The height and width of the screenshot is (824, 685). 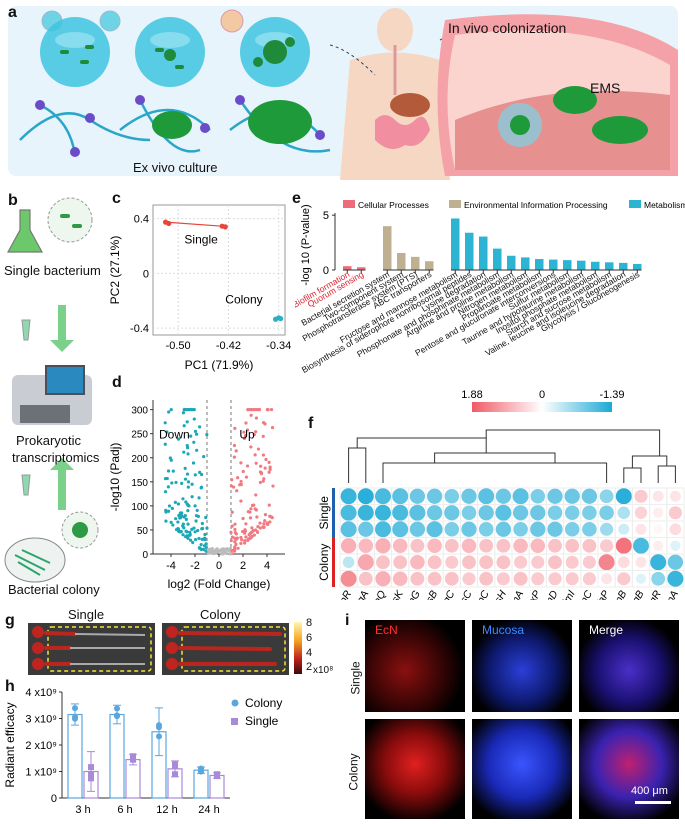 I want to click on gene-label: ecpR, so click(x=343, y=594).